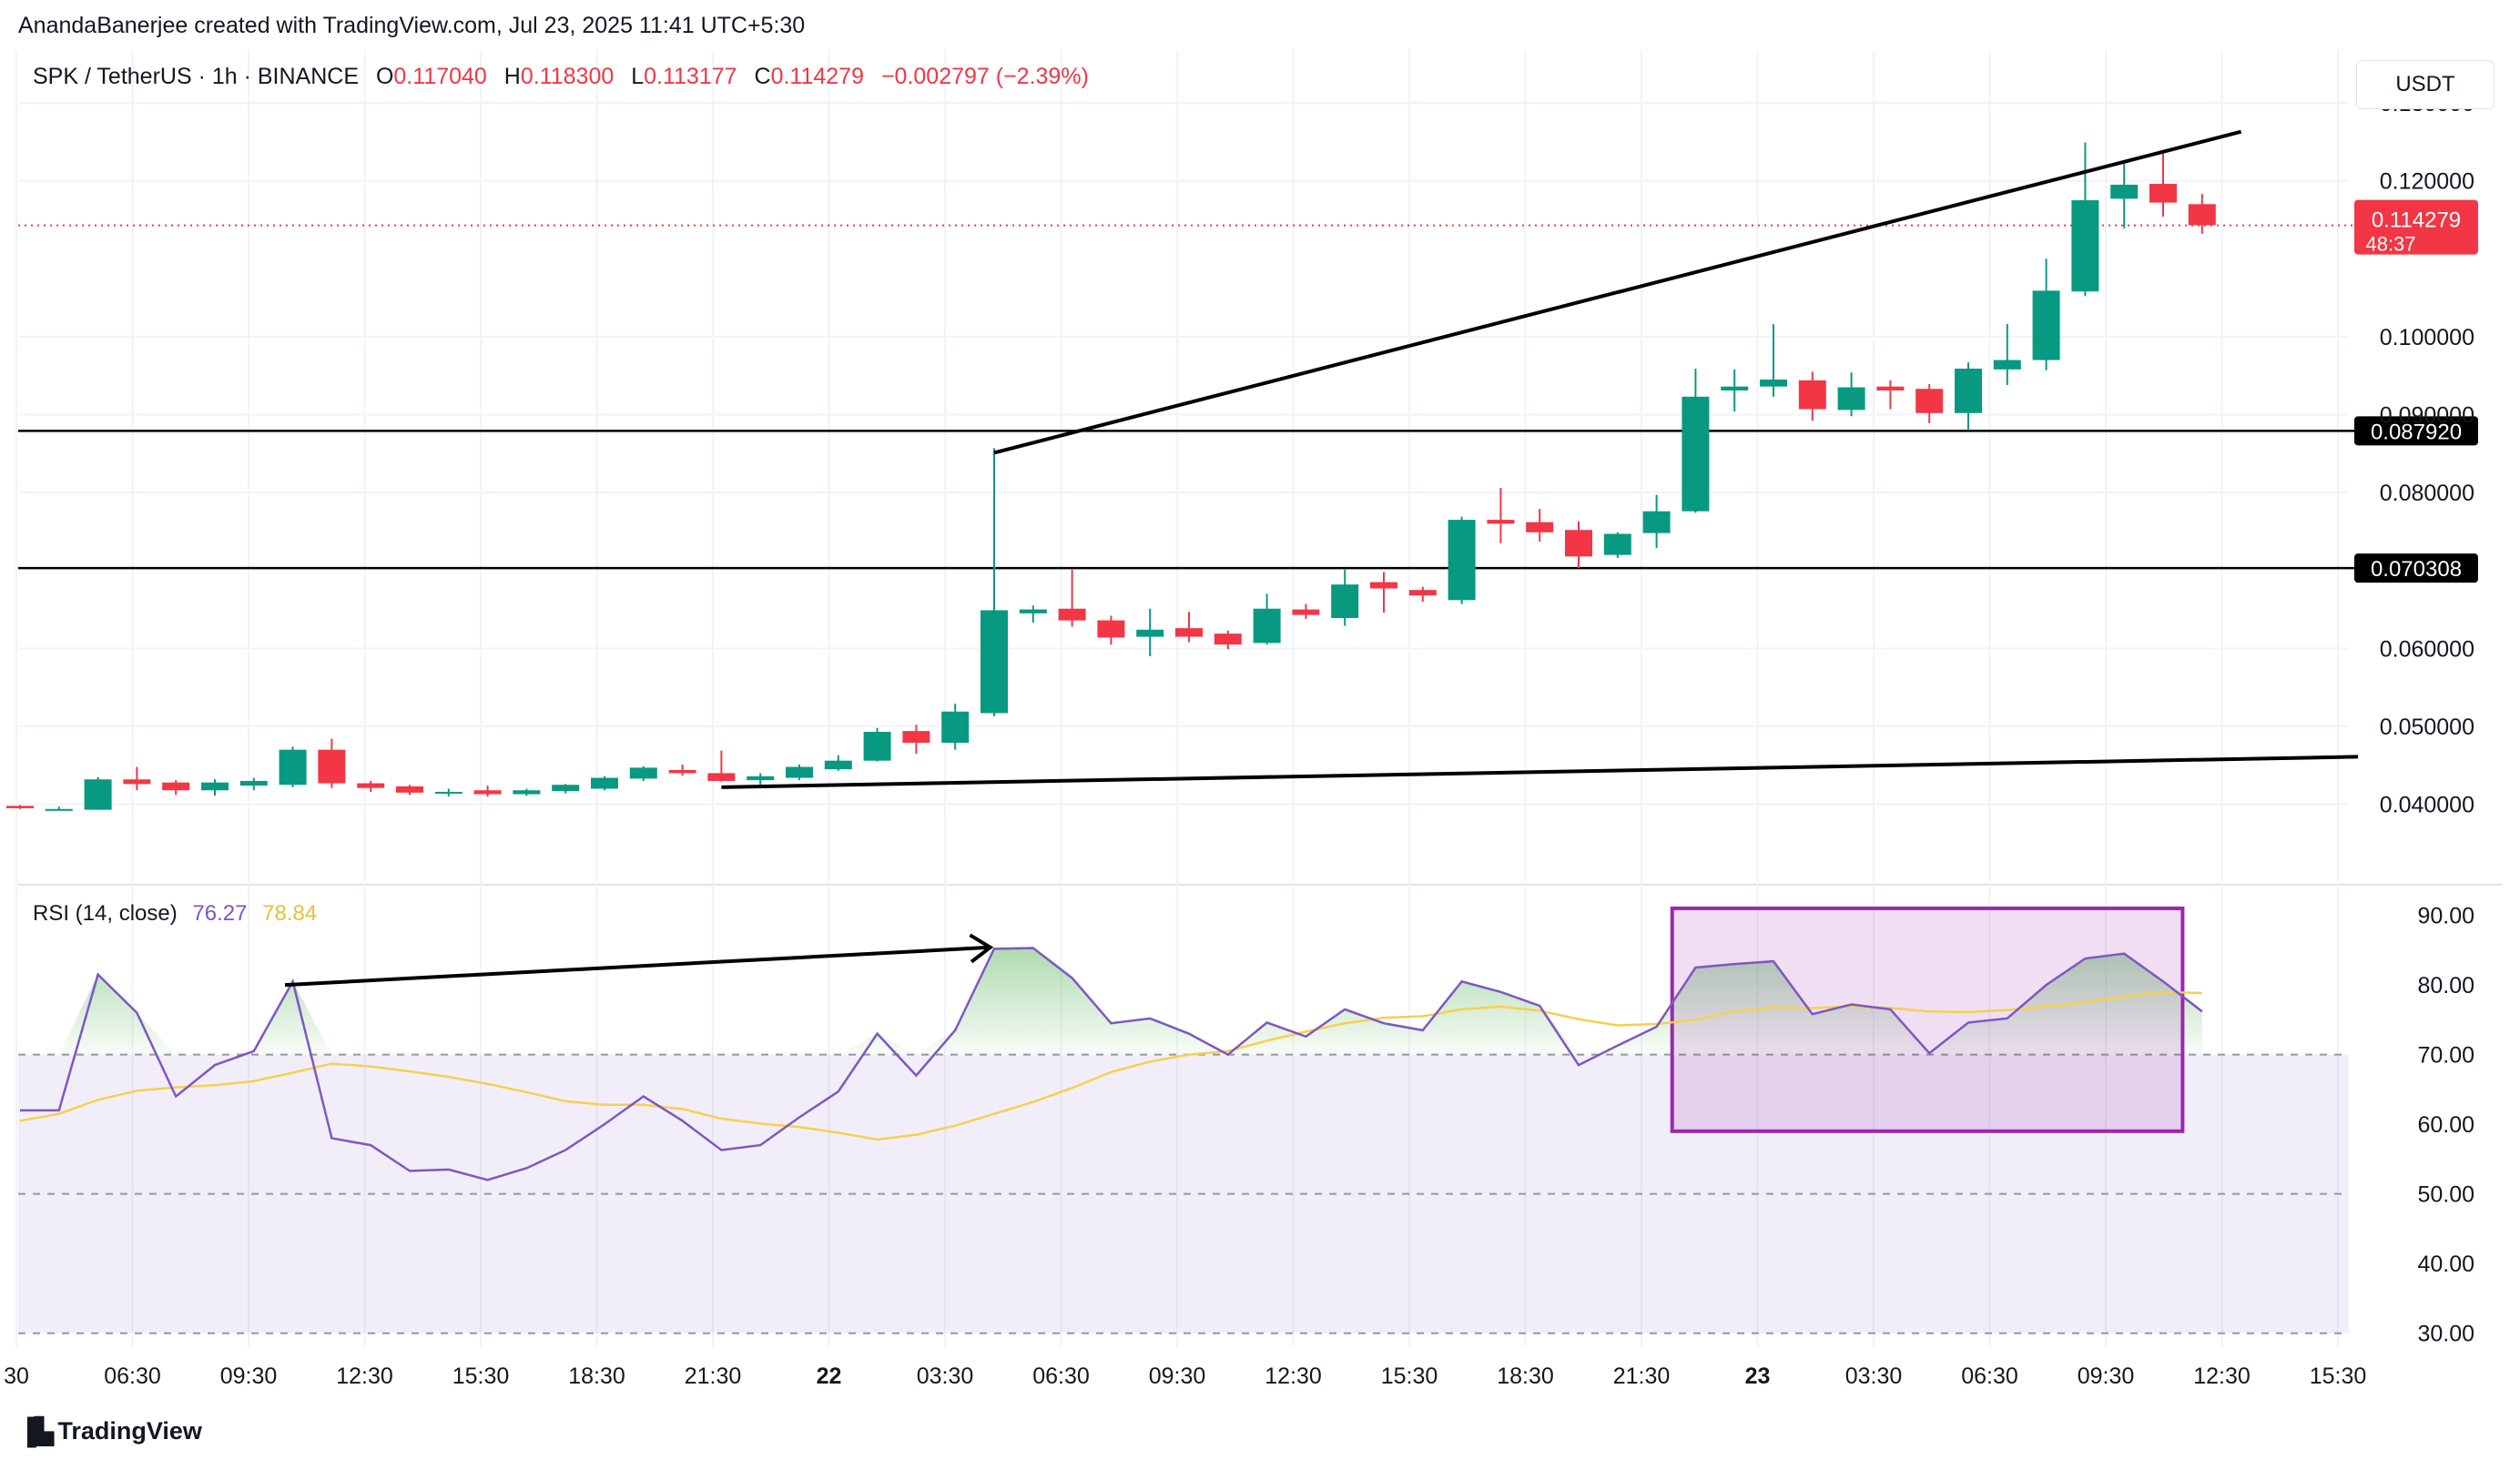  I want to click on price-tick-label: 0.040000, so click(2427, 805).